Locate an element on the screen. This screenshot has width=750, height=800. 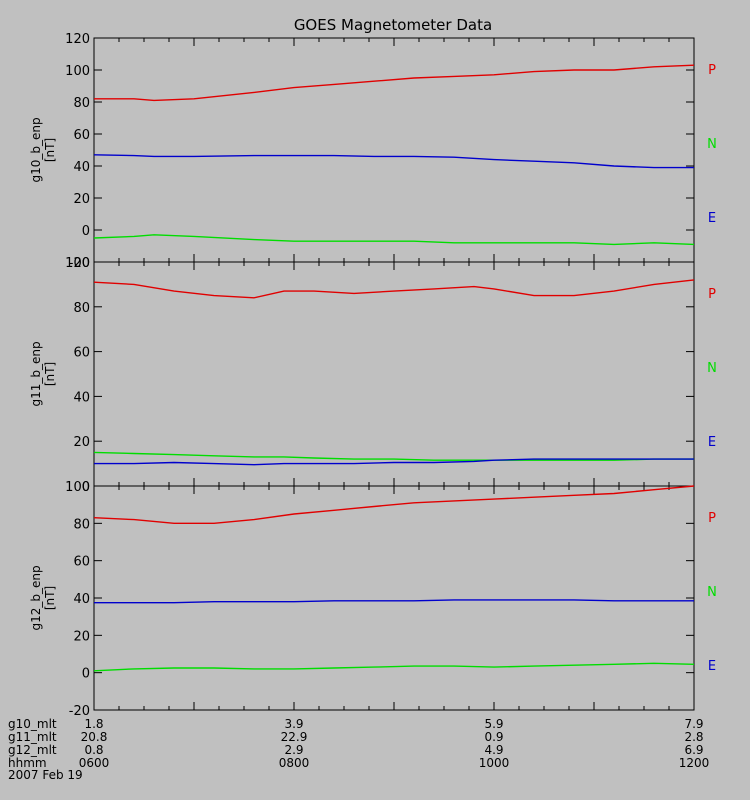
footer-value: 2.9 is located at coordinates (293, 750).